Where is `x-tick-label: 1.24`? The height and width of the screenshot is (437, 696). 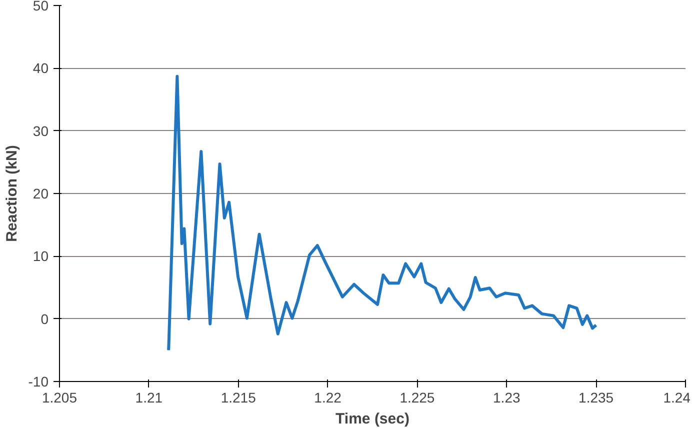 x-tick-label: 1.24 is located at coordinates (677, 398).